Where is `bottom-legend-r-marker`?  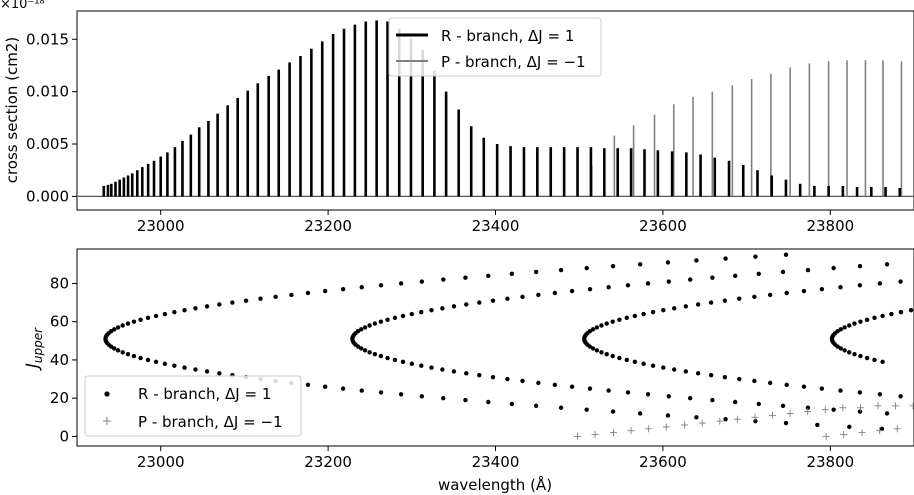
bottom-legend-r-marker is located at coordinates (107, 394).